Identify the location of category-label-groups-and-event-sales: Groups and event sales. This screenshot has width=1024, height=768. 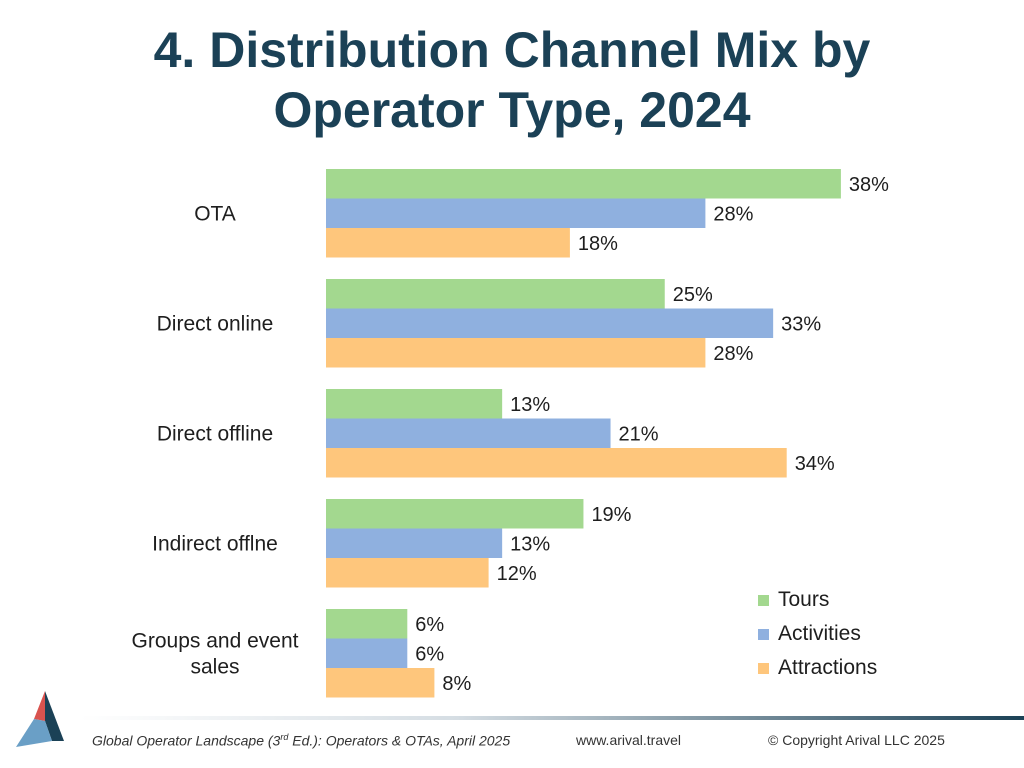
(215, 653).